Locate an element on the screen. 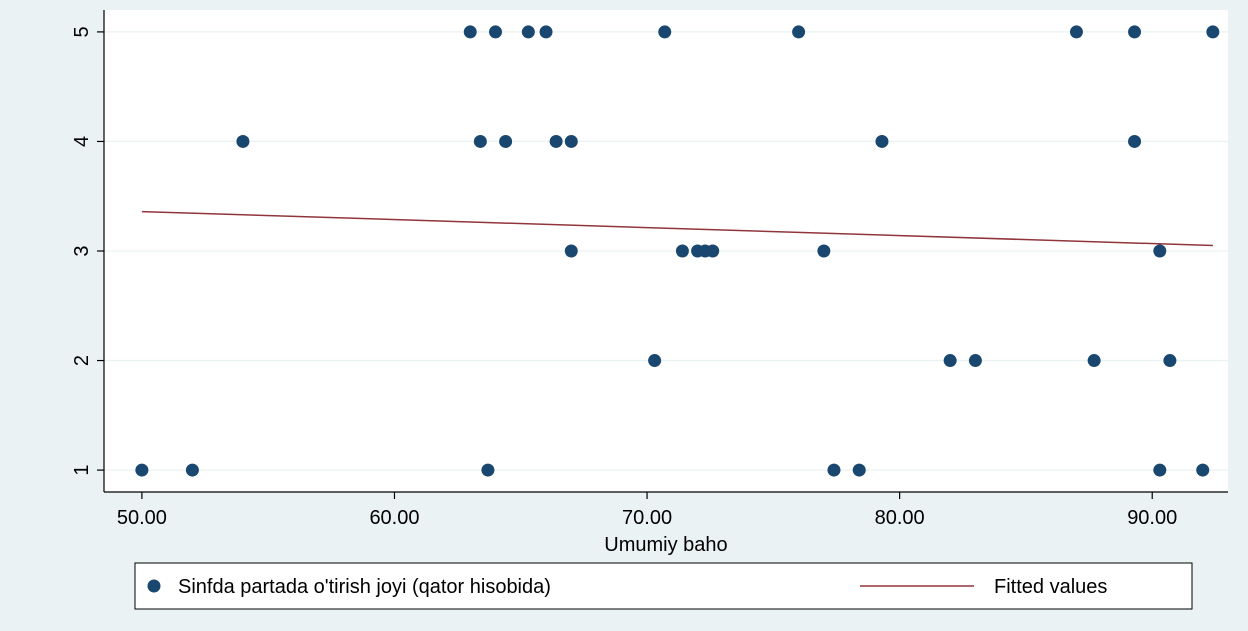 This screenshot has height=631, width=1248. x-tick-label: 70.00 is located at coordinates (647, 518).